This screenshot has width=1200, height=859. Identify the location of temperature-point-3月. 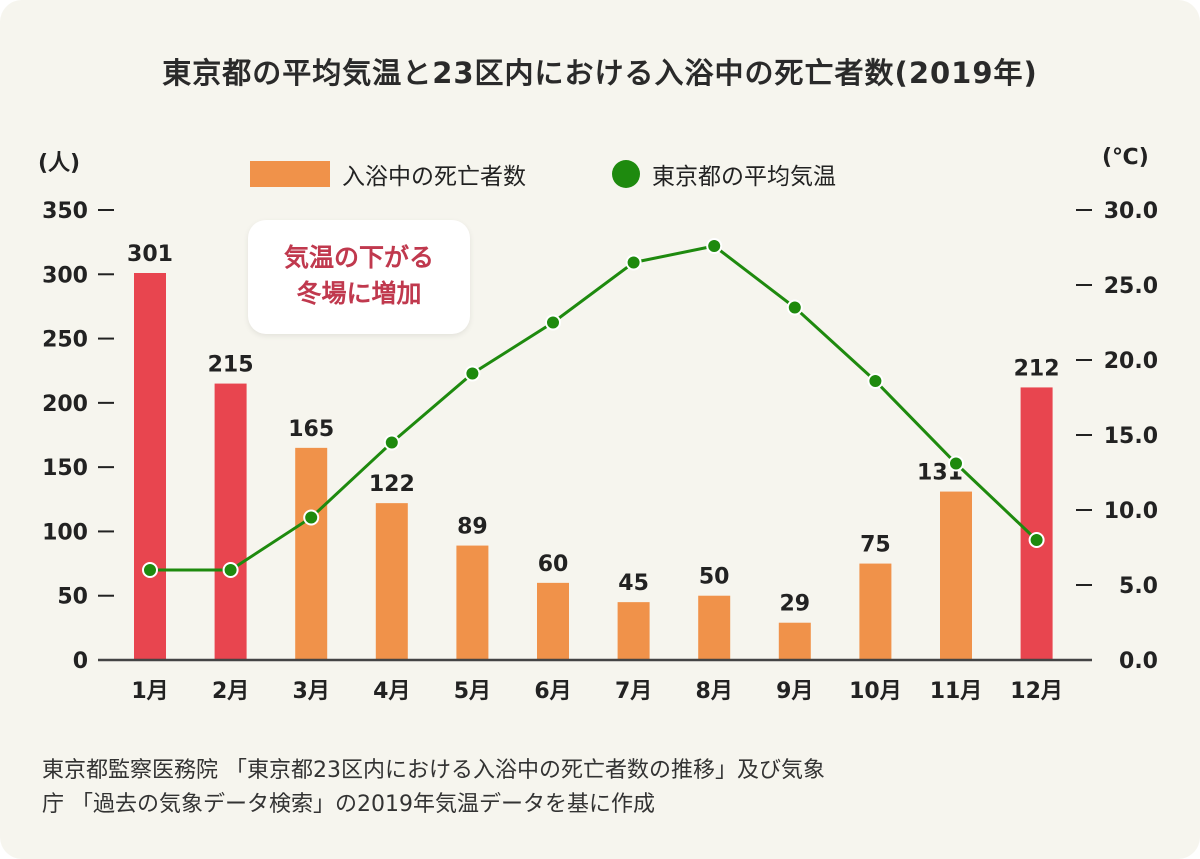
(311, 517).